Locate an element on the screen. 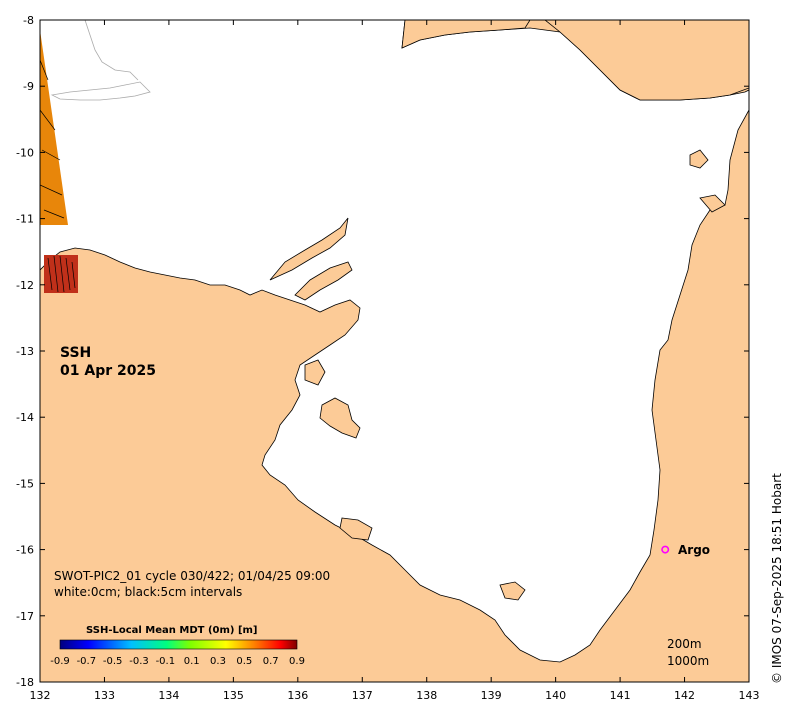 The image size is (792, 716). patch-contour is located at coordinates (61, 274).